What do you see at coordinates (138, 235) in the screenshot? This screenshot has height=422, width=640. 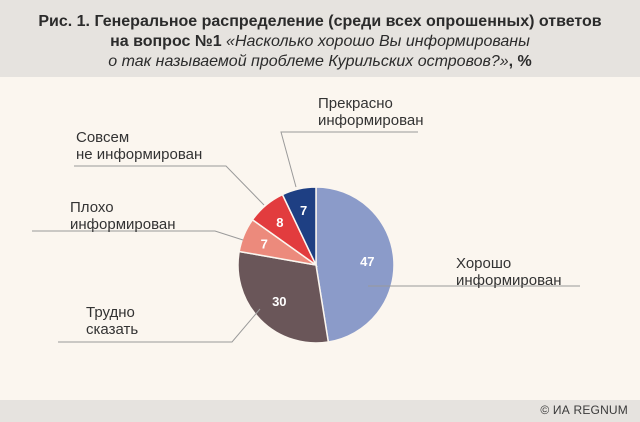 I see `leader-line-poor` at bounding box center [138, 235].